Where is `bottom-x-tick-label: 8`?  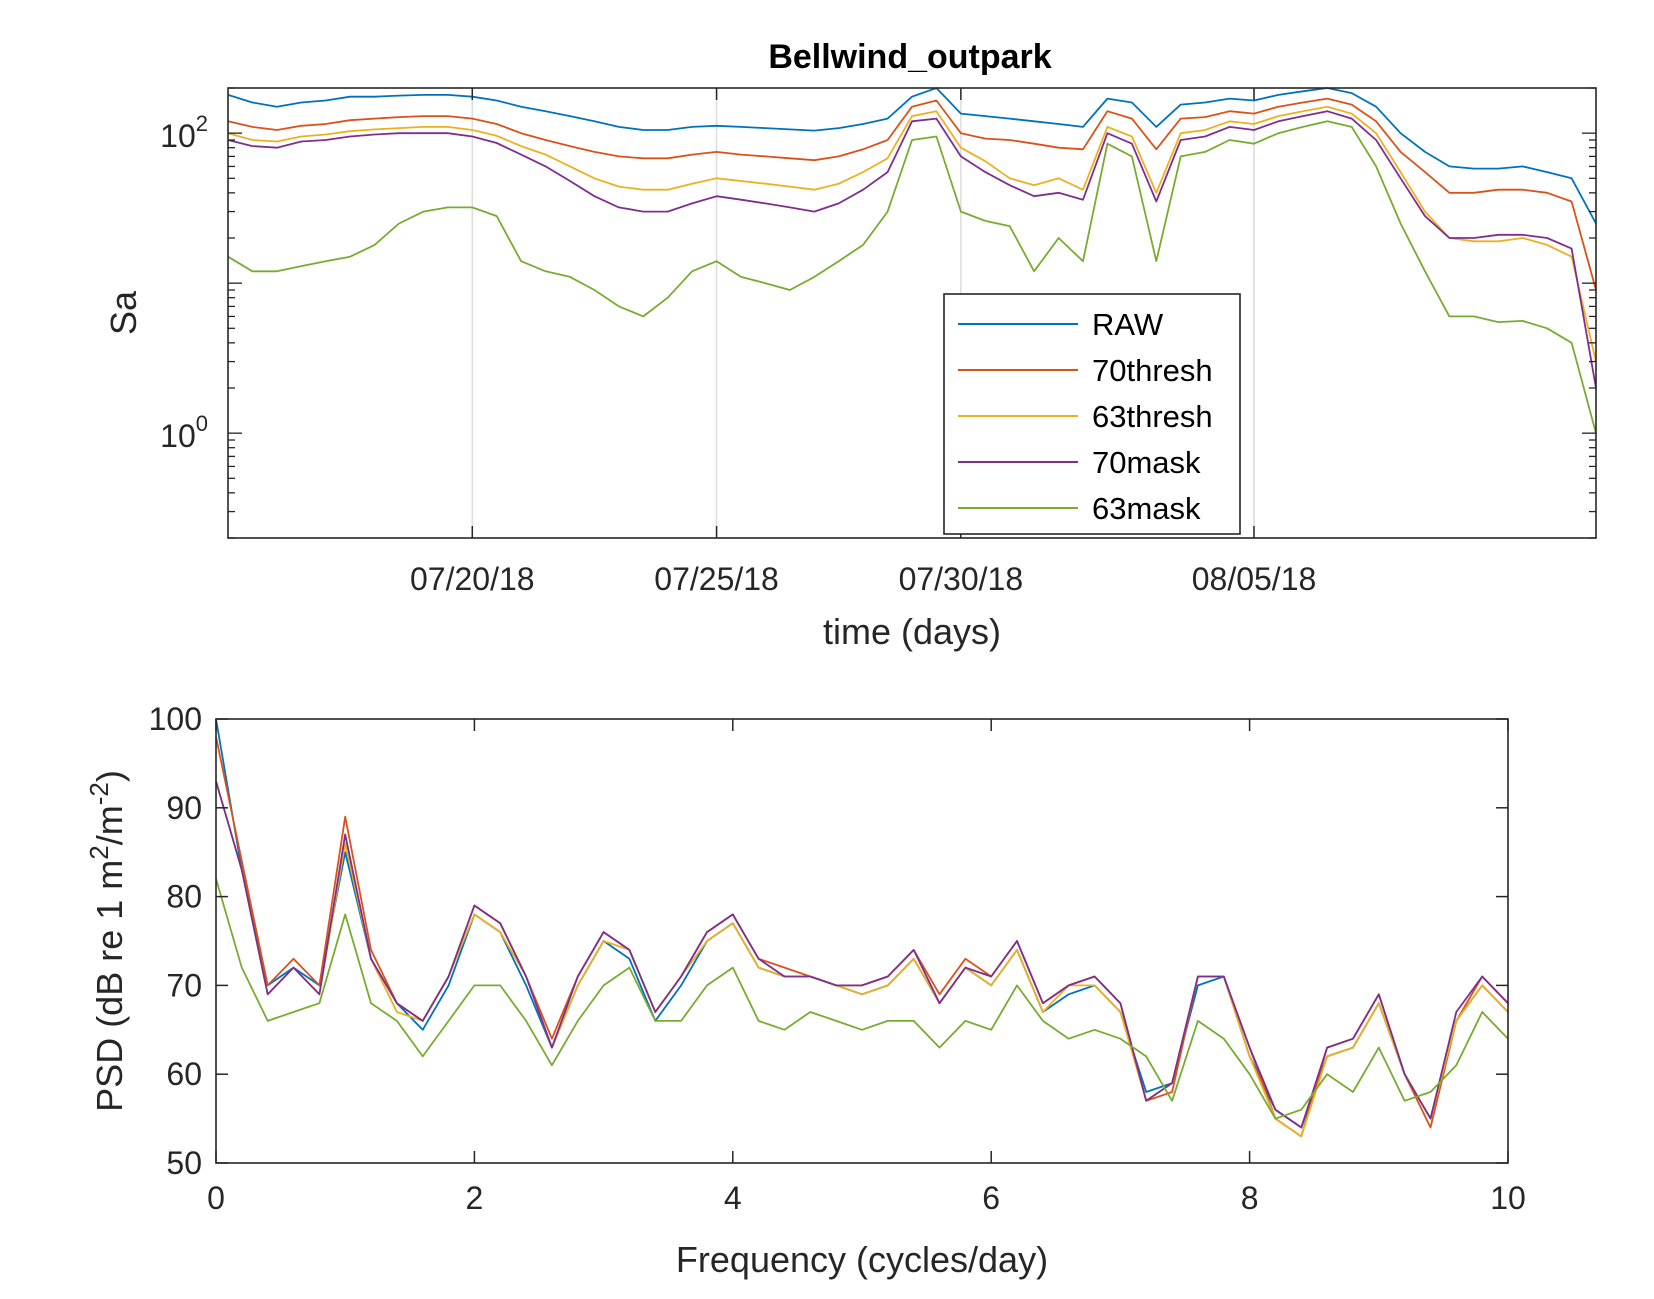
bottom-x-tick-label: 8 is located at coordinates (1250, 1198).